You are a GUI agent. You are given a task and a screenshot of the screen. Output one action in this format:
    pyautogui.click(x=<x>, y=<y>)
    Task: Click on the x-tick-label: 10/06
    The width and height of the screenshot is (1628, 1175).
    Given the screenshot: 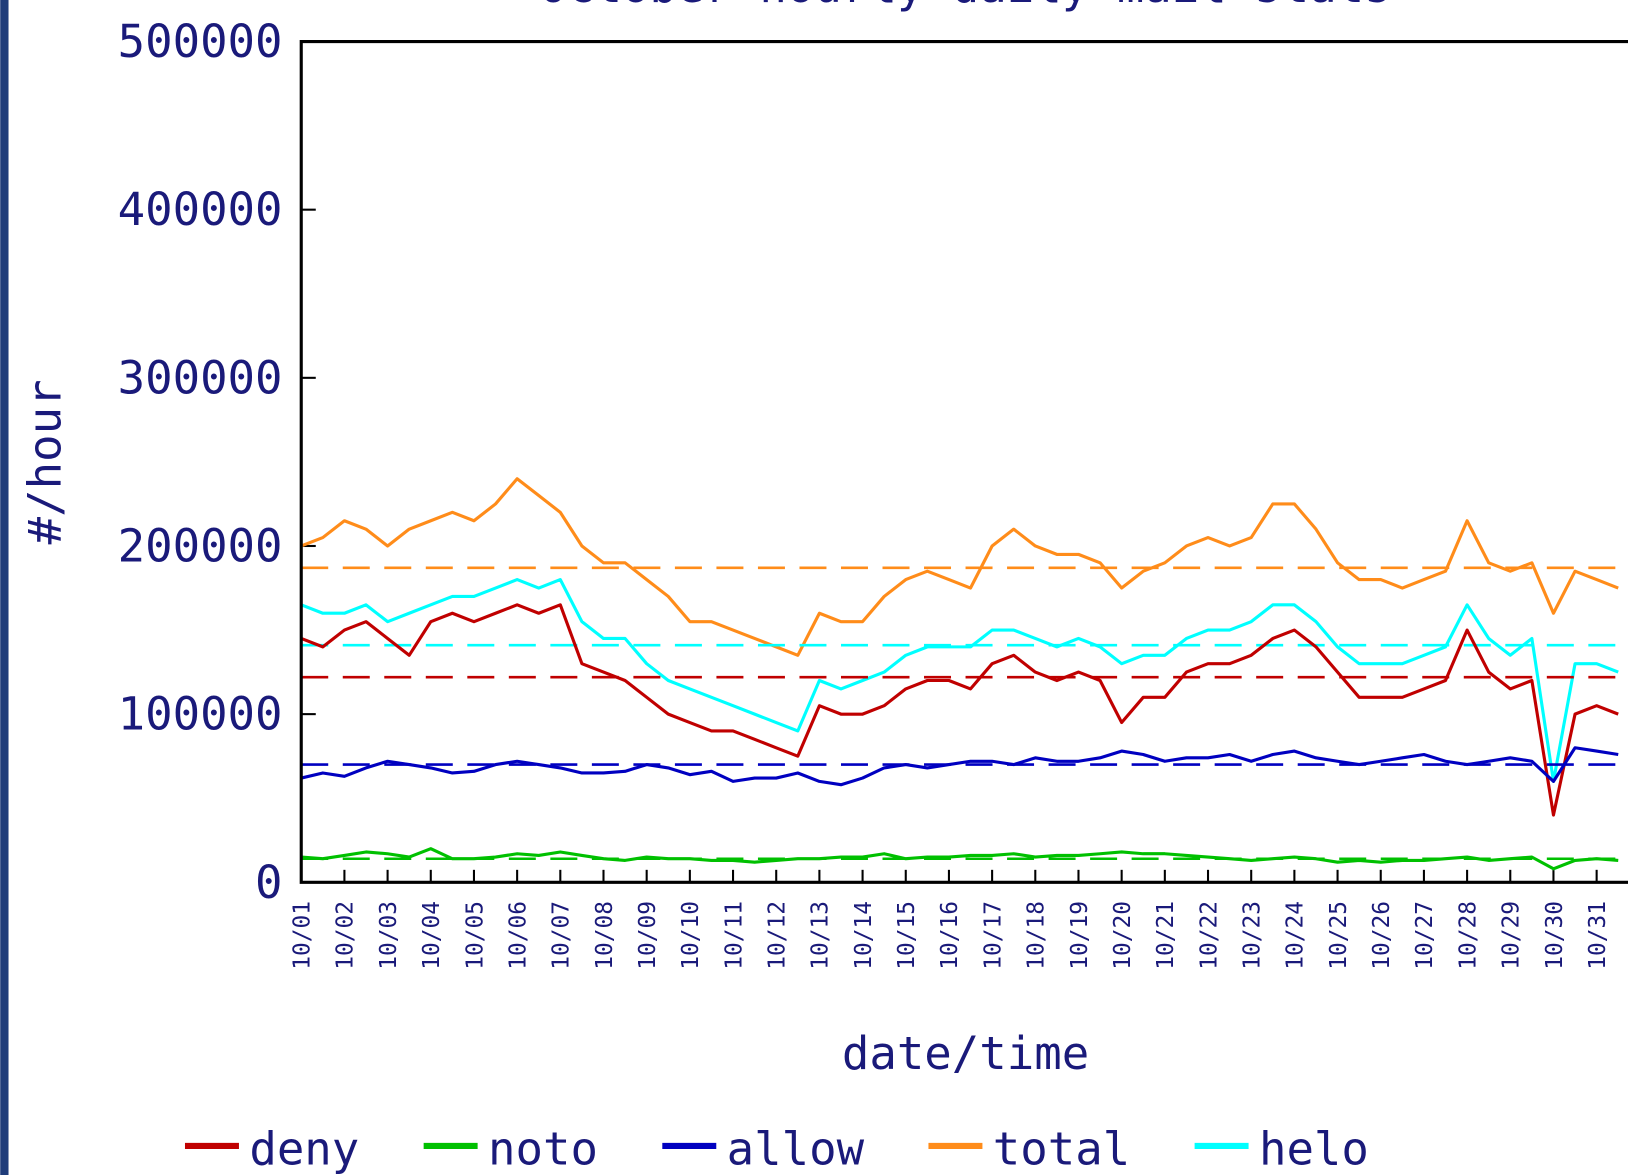 What is the action you would take?
    pyautogui.click(x=518, y=935)
    